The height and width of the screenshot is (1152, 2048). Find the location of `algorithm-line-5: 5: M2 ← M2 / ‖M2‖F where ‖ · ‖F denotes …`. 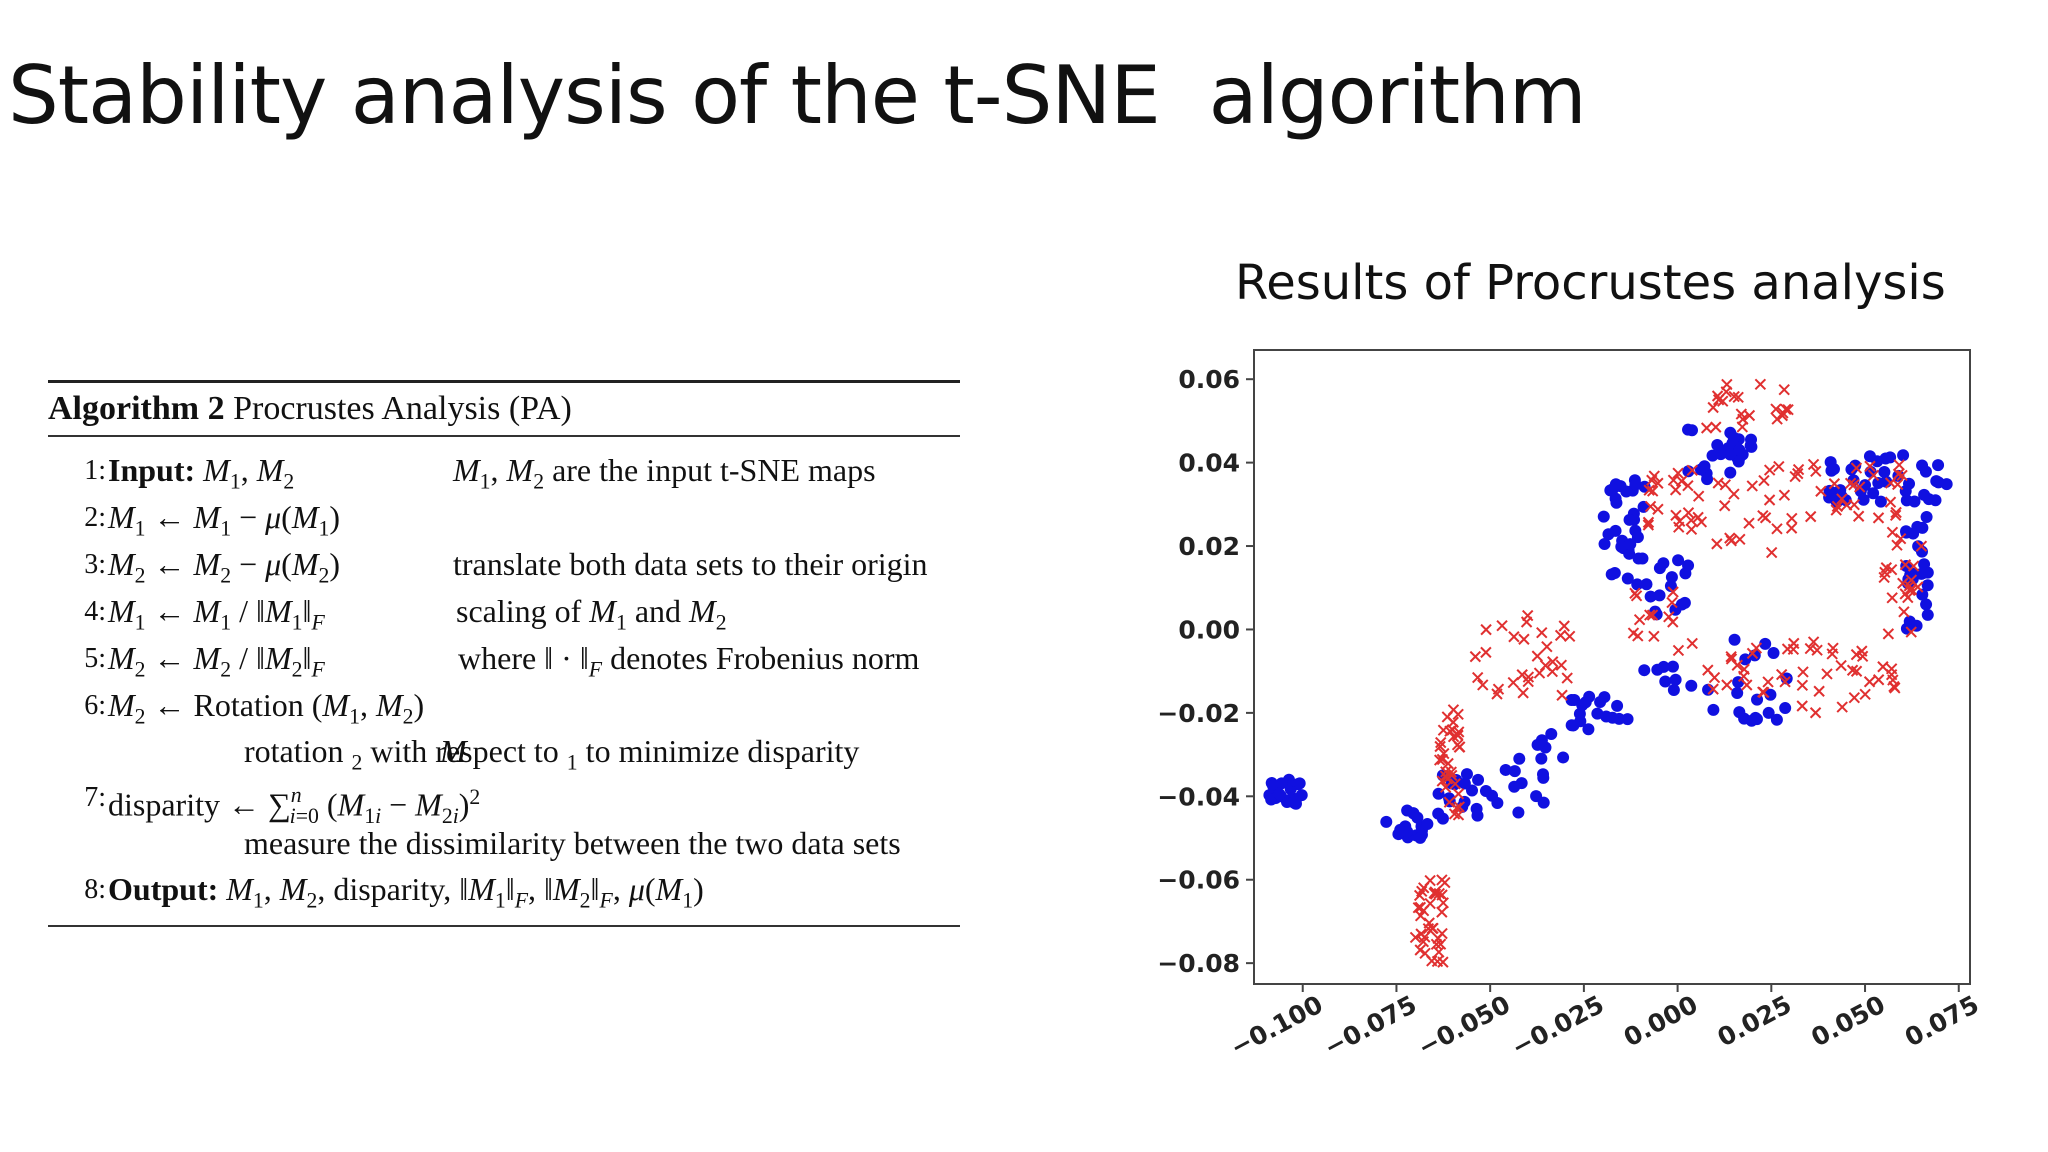

algorithm-line-5: 5: M2 ← M2 / ‖M2‖F where ‖ · ‖F denotes … is located at coordinates (504, 658).